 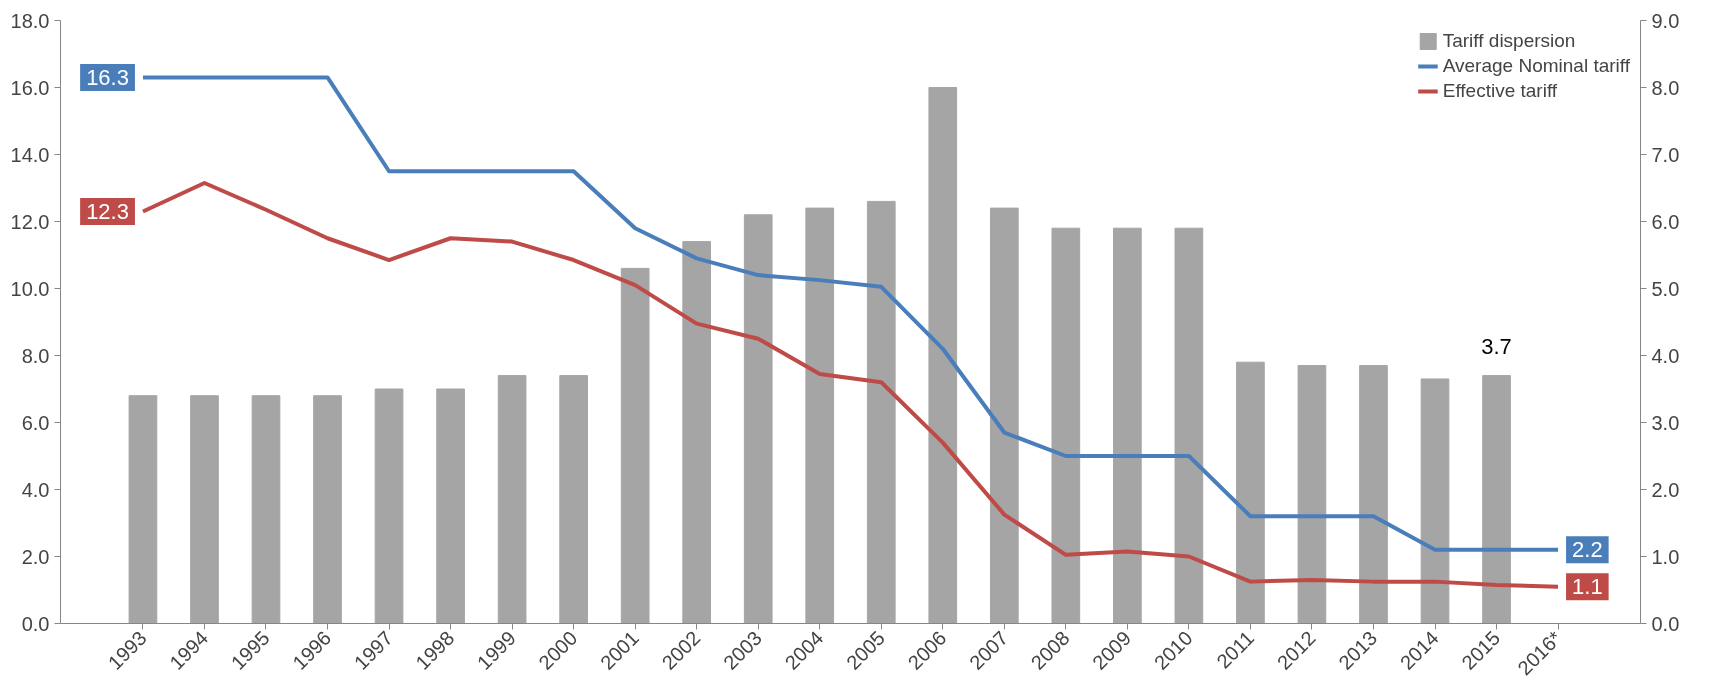 What do you see at coordinates (30, 154) in the screenshot?
I see `y-tick-label: 14.0` at bounding box center [30, 154].